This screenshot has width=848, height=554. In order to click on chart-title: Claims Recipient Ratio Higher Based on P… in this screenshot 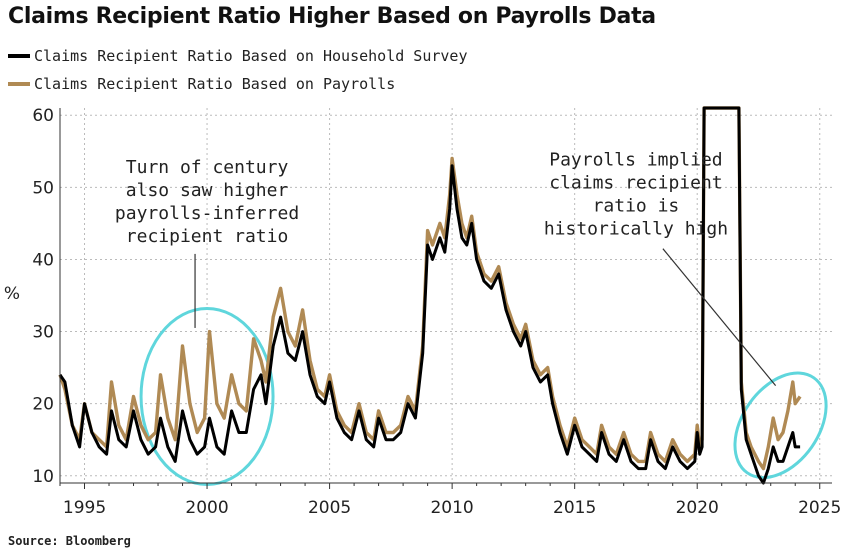, I will do `click(332, 16)`.